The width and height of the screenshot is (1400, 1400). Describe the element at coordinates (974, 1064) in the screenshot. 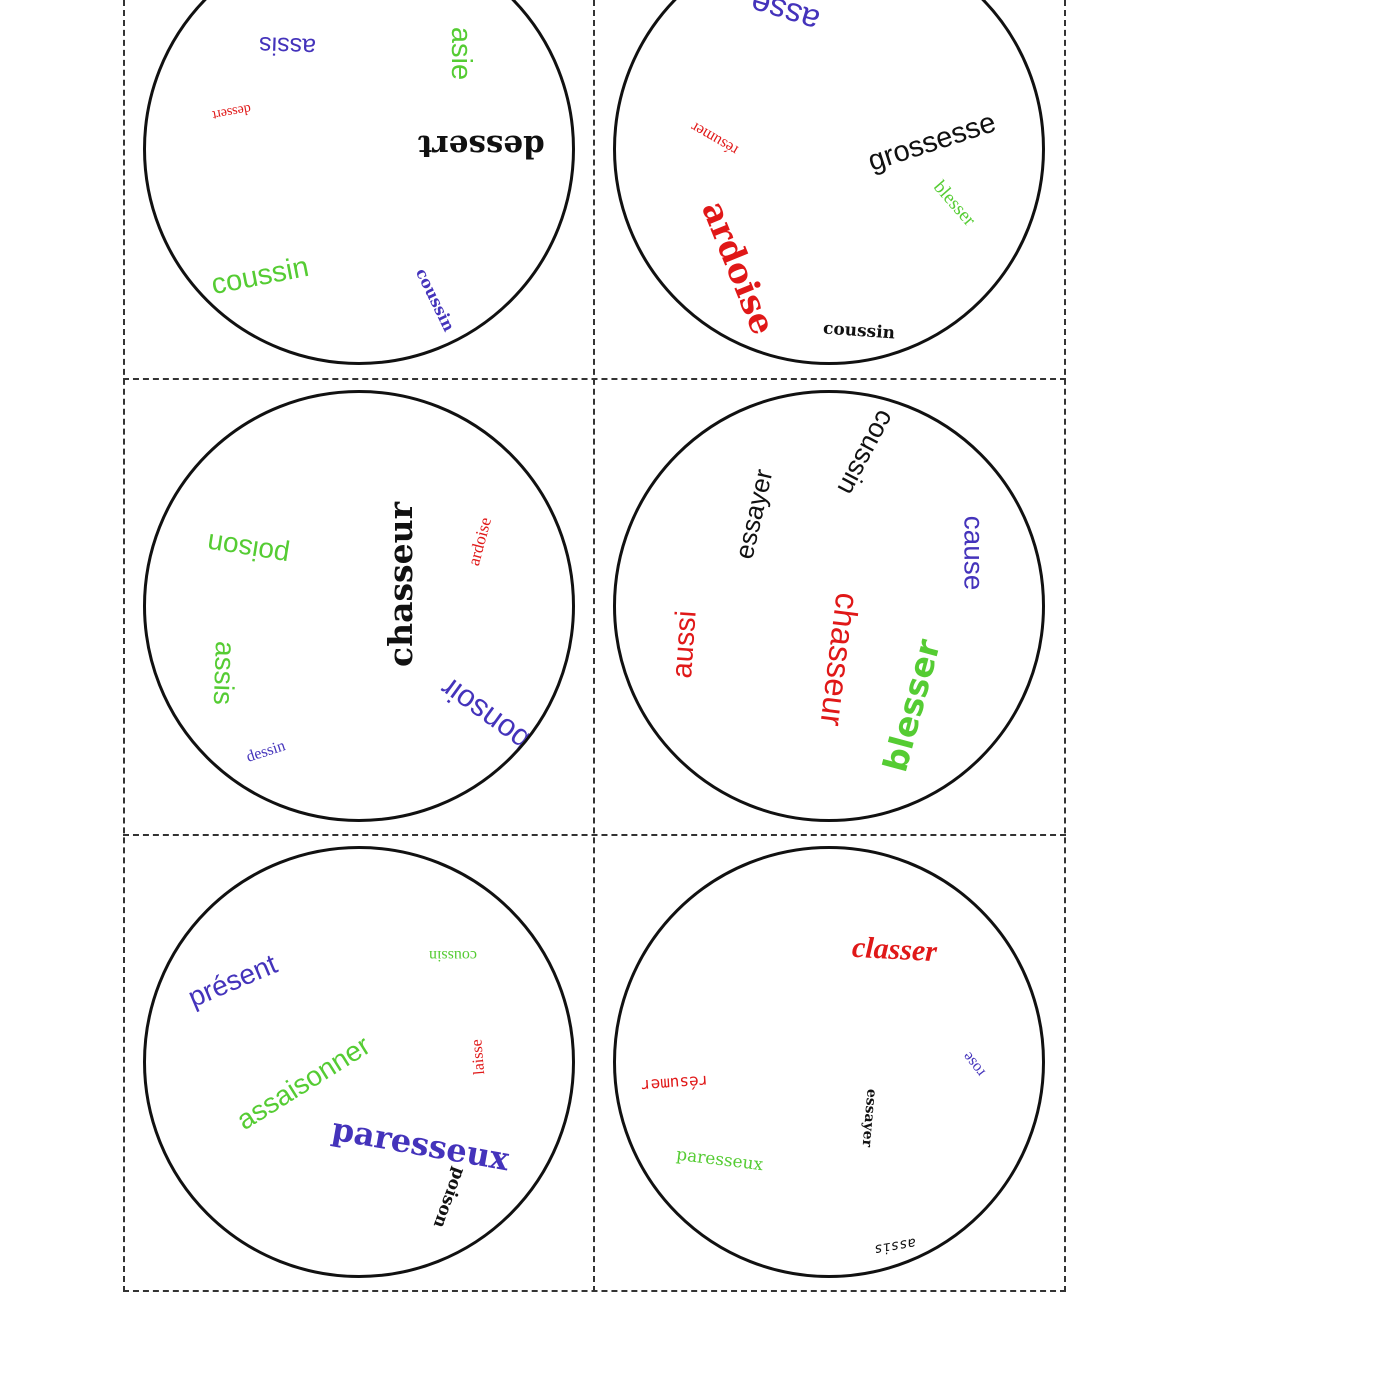

I see `word-label: rose` at that location.